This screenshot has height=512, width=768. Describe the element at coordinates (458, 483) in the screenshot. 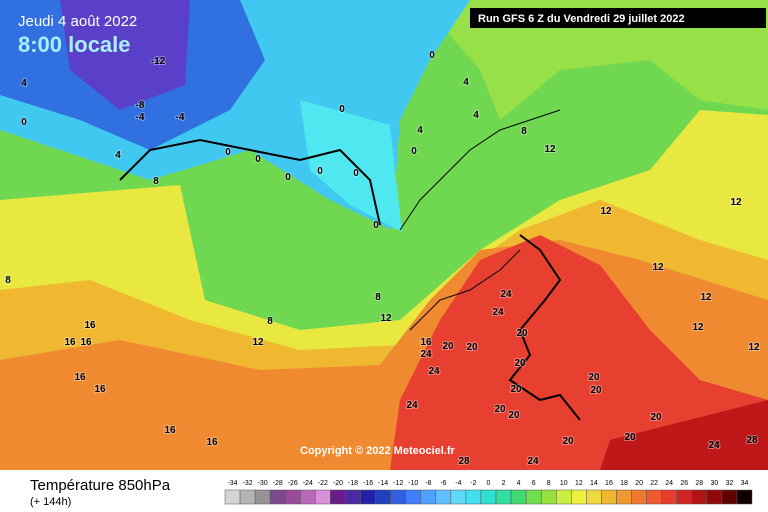

I see `colorbar-label: -4` at that location.